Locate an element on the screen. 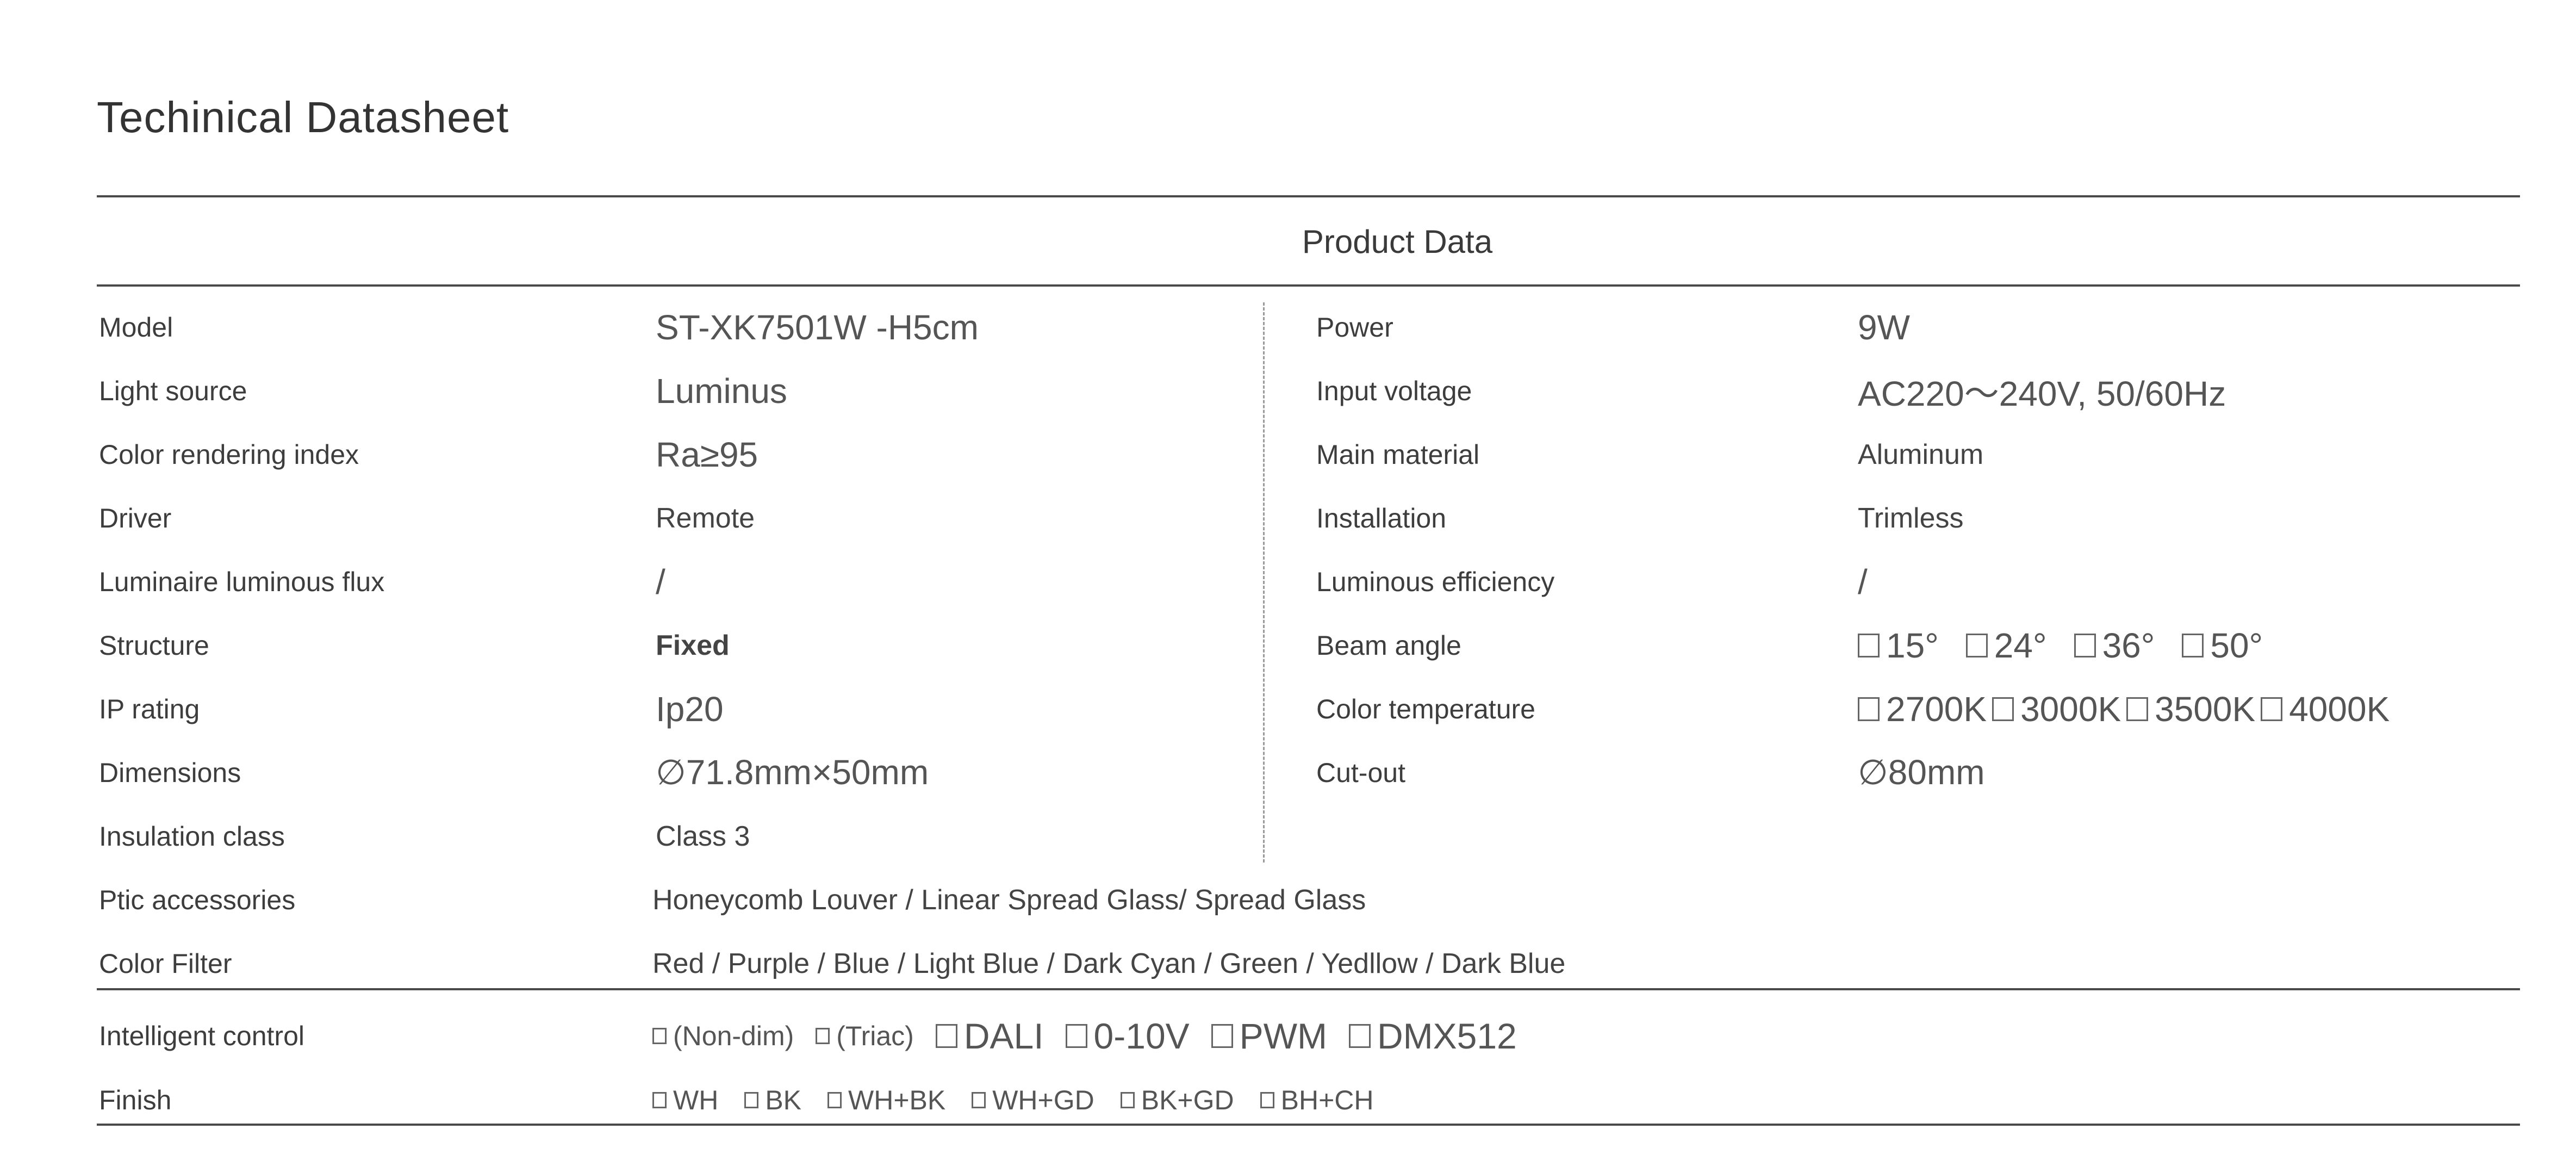  option-text: (Triac) is located at coordinates (875, 1035).